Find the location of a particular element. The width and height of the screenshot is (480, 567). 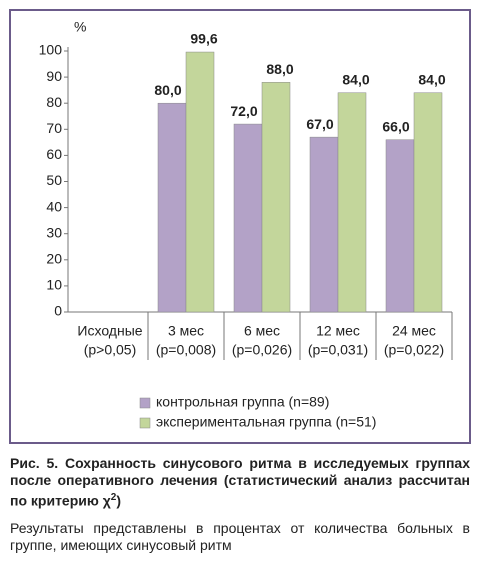

x-tick-label: Исходные is located at coordinates (109, 331).